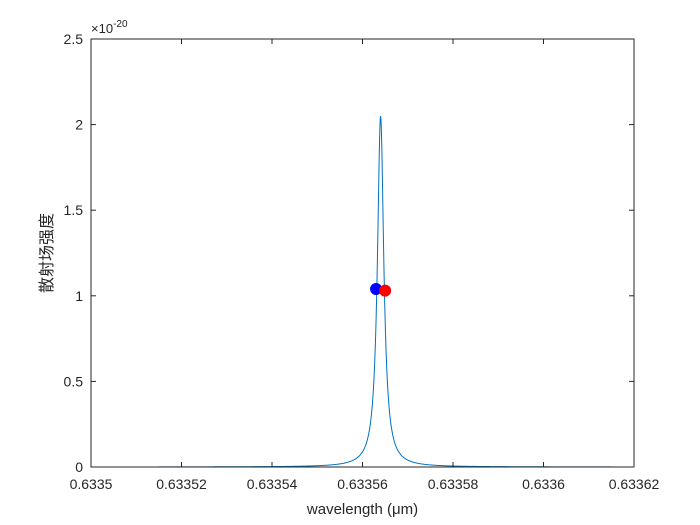 The height and width of the screenshot is (525, 700). I want to click on x-tick-label: 0.63362, so click(634, 484).